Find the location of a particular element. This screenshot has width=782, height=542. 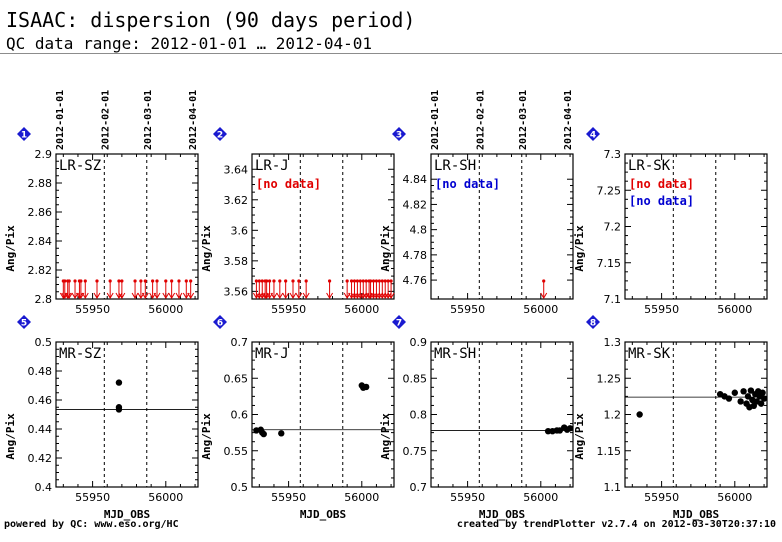

y-tick-label: 4.8 is located at coordinates (419, 230).